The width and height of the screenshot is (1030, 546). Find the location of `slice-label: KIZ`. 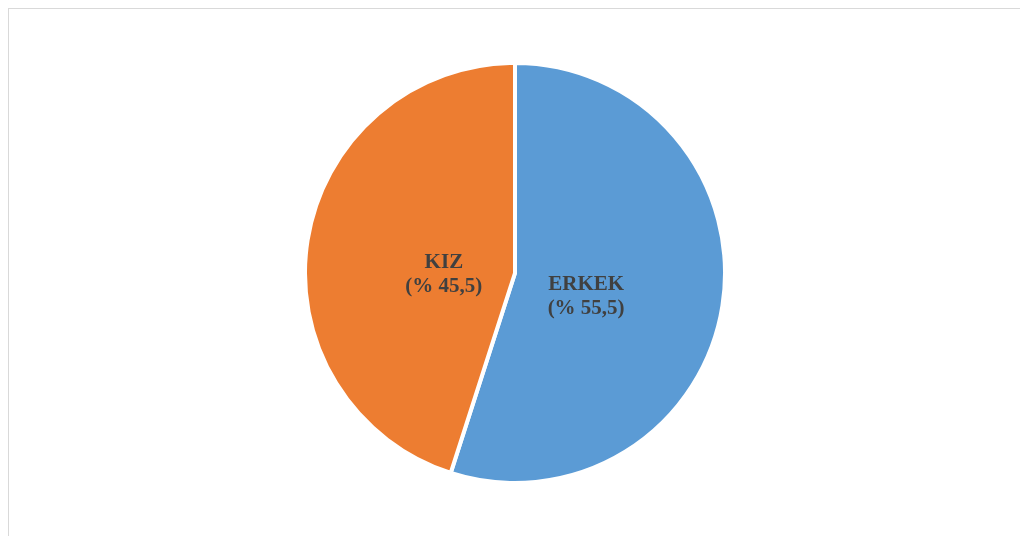

slice-label: KIZ is located at coordinates (444, 260).